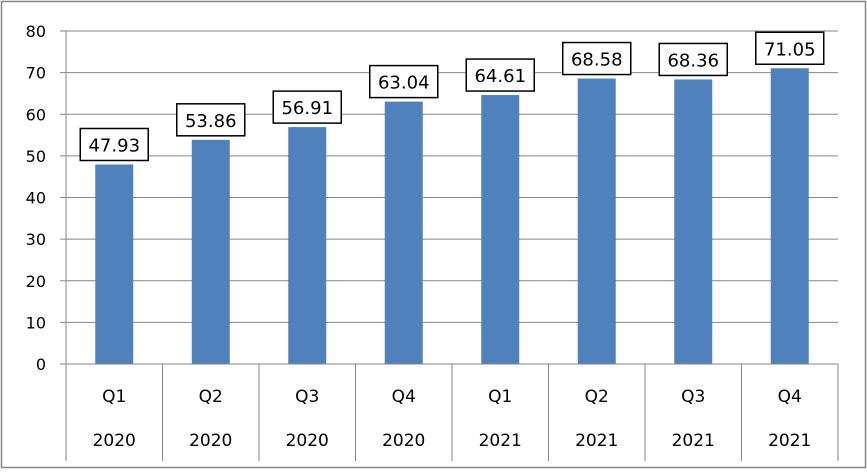 The width and height of the screenshot is (867, 473). I want to click on data-label: 71.05, so click(790, 49).